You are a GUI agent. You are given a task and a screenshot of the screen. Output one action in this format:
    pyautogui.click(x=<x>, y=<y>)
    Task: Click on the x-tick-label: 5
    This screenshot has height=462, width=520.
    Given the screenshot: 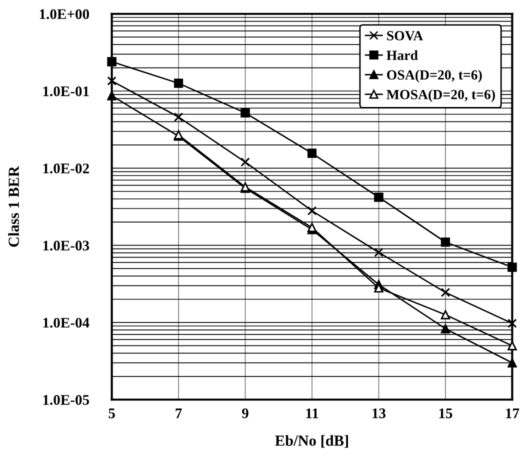 What is the action you would take?
    pyautogui.click(x=111, y=413)
    